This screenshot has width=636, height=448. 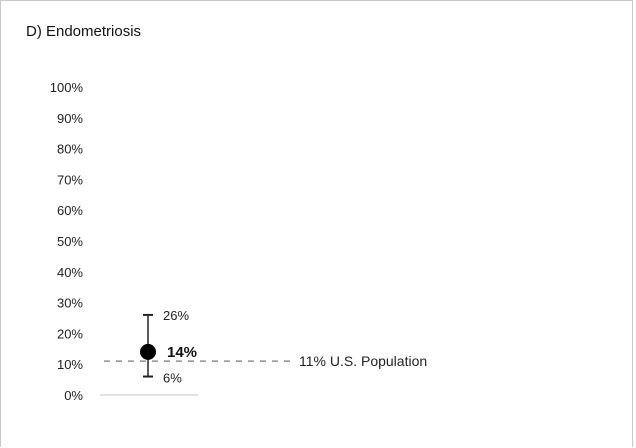 What do you see at coordinates (83, 31) in the screenshot?
I see `chart-title: D) Endometriosis` at bounding box center [83, 31].